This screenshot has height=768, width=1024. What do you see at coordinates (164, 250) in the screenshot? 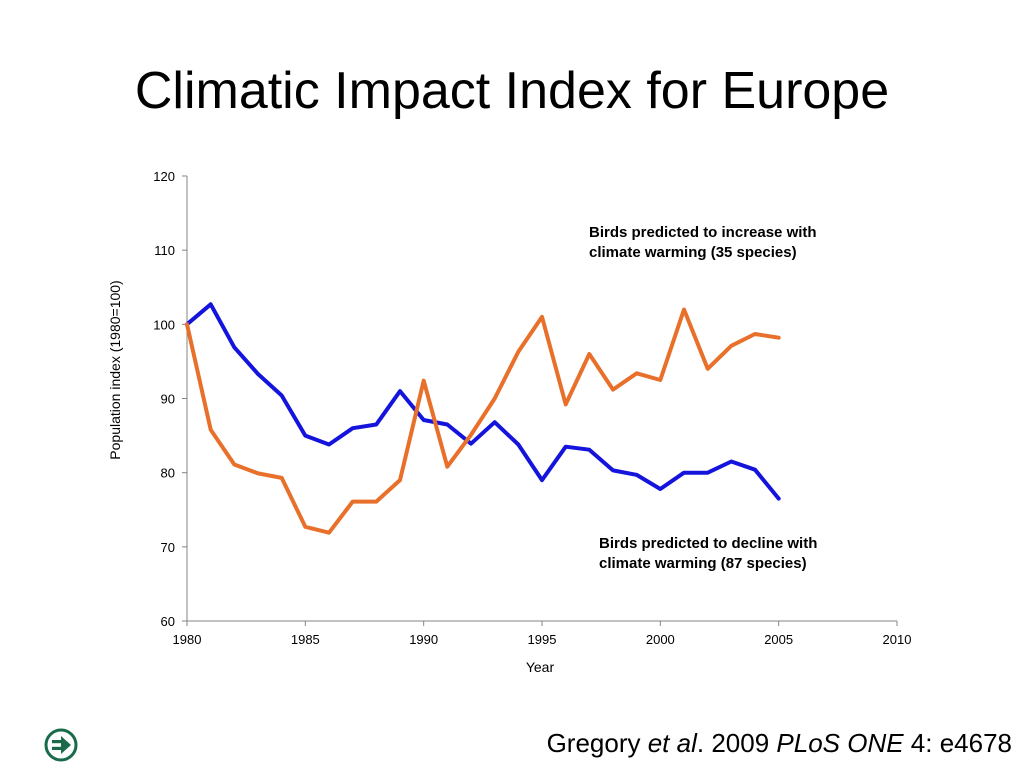
I see `y-tick-label: 110` at bounding box center [164, 250].